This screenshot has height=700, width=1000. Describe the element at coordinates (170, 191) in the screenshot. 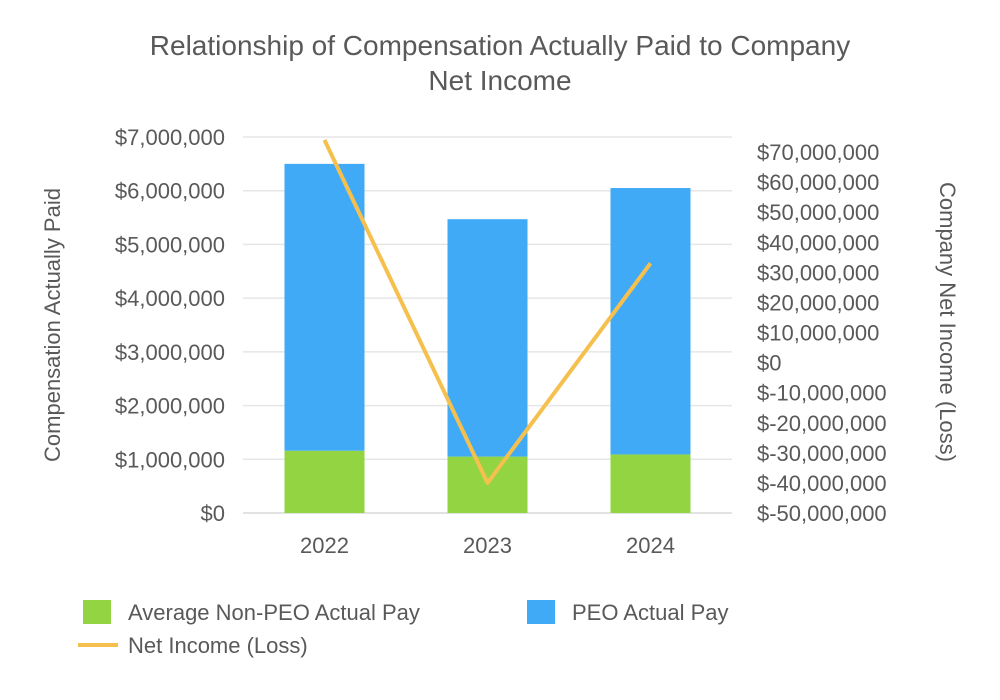

I see `y-tick-label: $6,000,000` at that location.